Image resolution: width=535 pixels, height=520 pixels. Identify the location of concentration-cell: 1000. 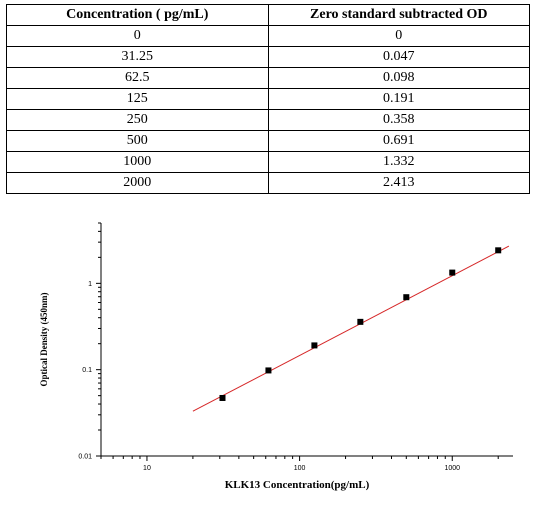
(137, 162).